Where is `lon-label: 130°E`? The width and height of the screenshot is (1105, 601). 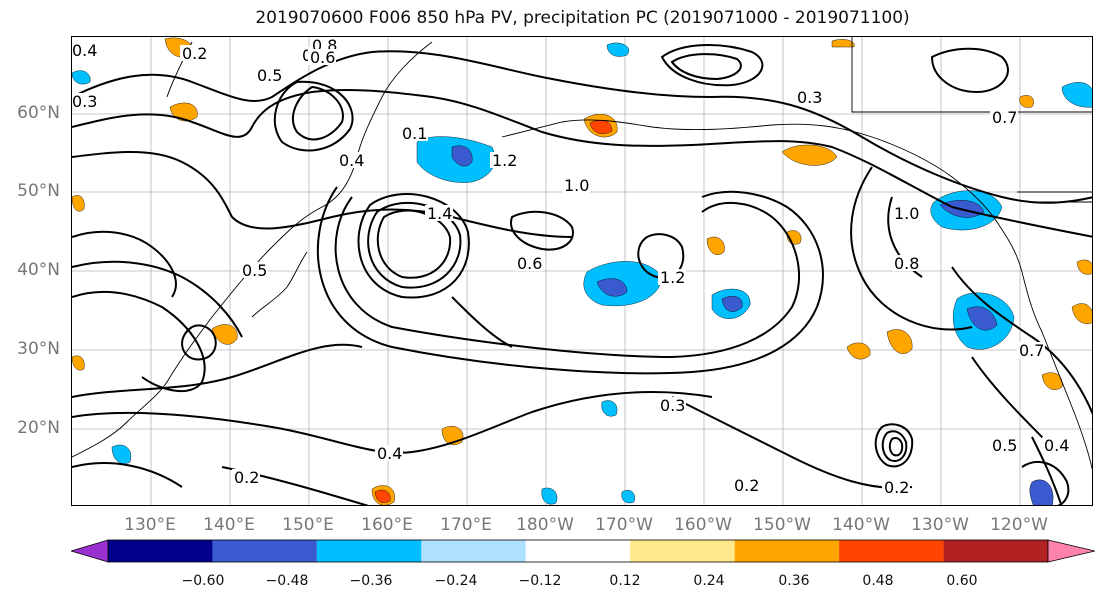 lon-label: 130°E is located at coordinates (150, 525).